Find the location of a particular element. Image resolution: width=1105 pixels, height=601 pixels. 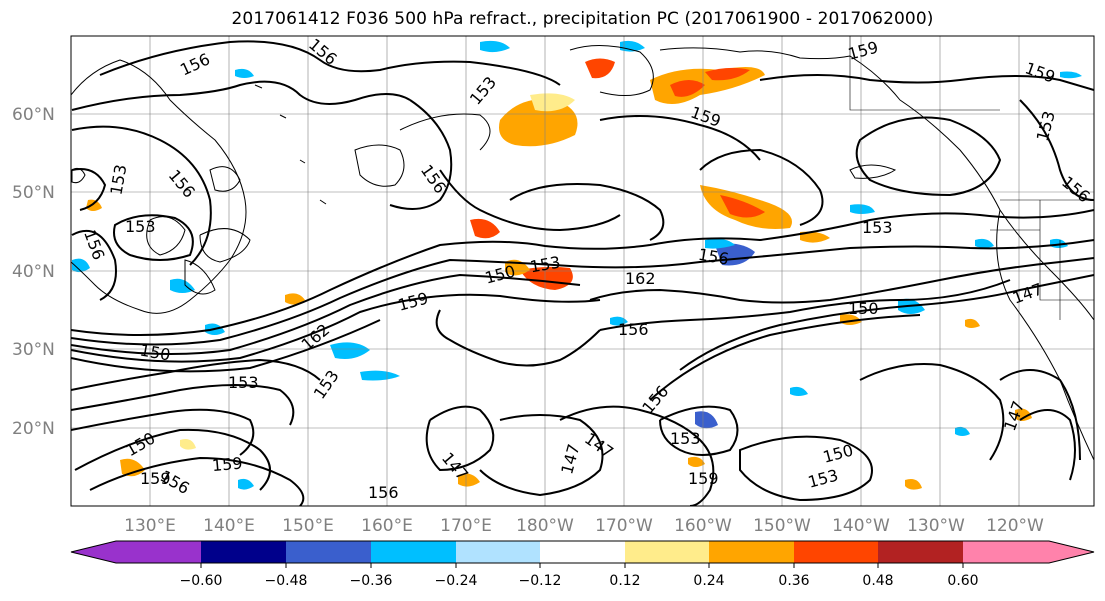

lon-label: 140°W is located at coordinates (861, 526).